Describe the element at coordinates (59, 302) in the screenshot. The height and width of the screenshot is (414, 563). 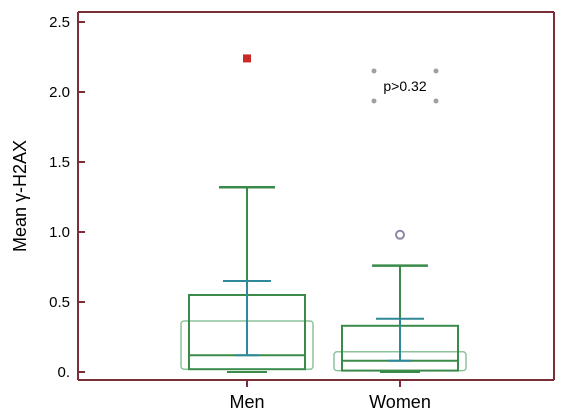
I see `y-tick-label-1: 0.5` at that location.